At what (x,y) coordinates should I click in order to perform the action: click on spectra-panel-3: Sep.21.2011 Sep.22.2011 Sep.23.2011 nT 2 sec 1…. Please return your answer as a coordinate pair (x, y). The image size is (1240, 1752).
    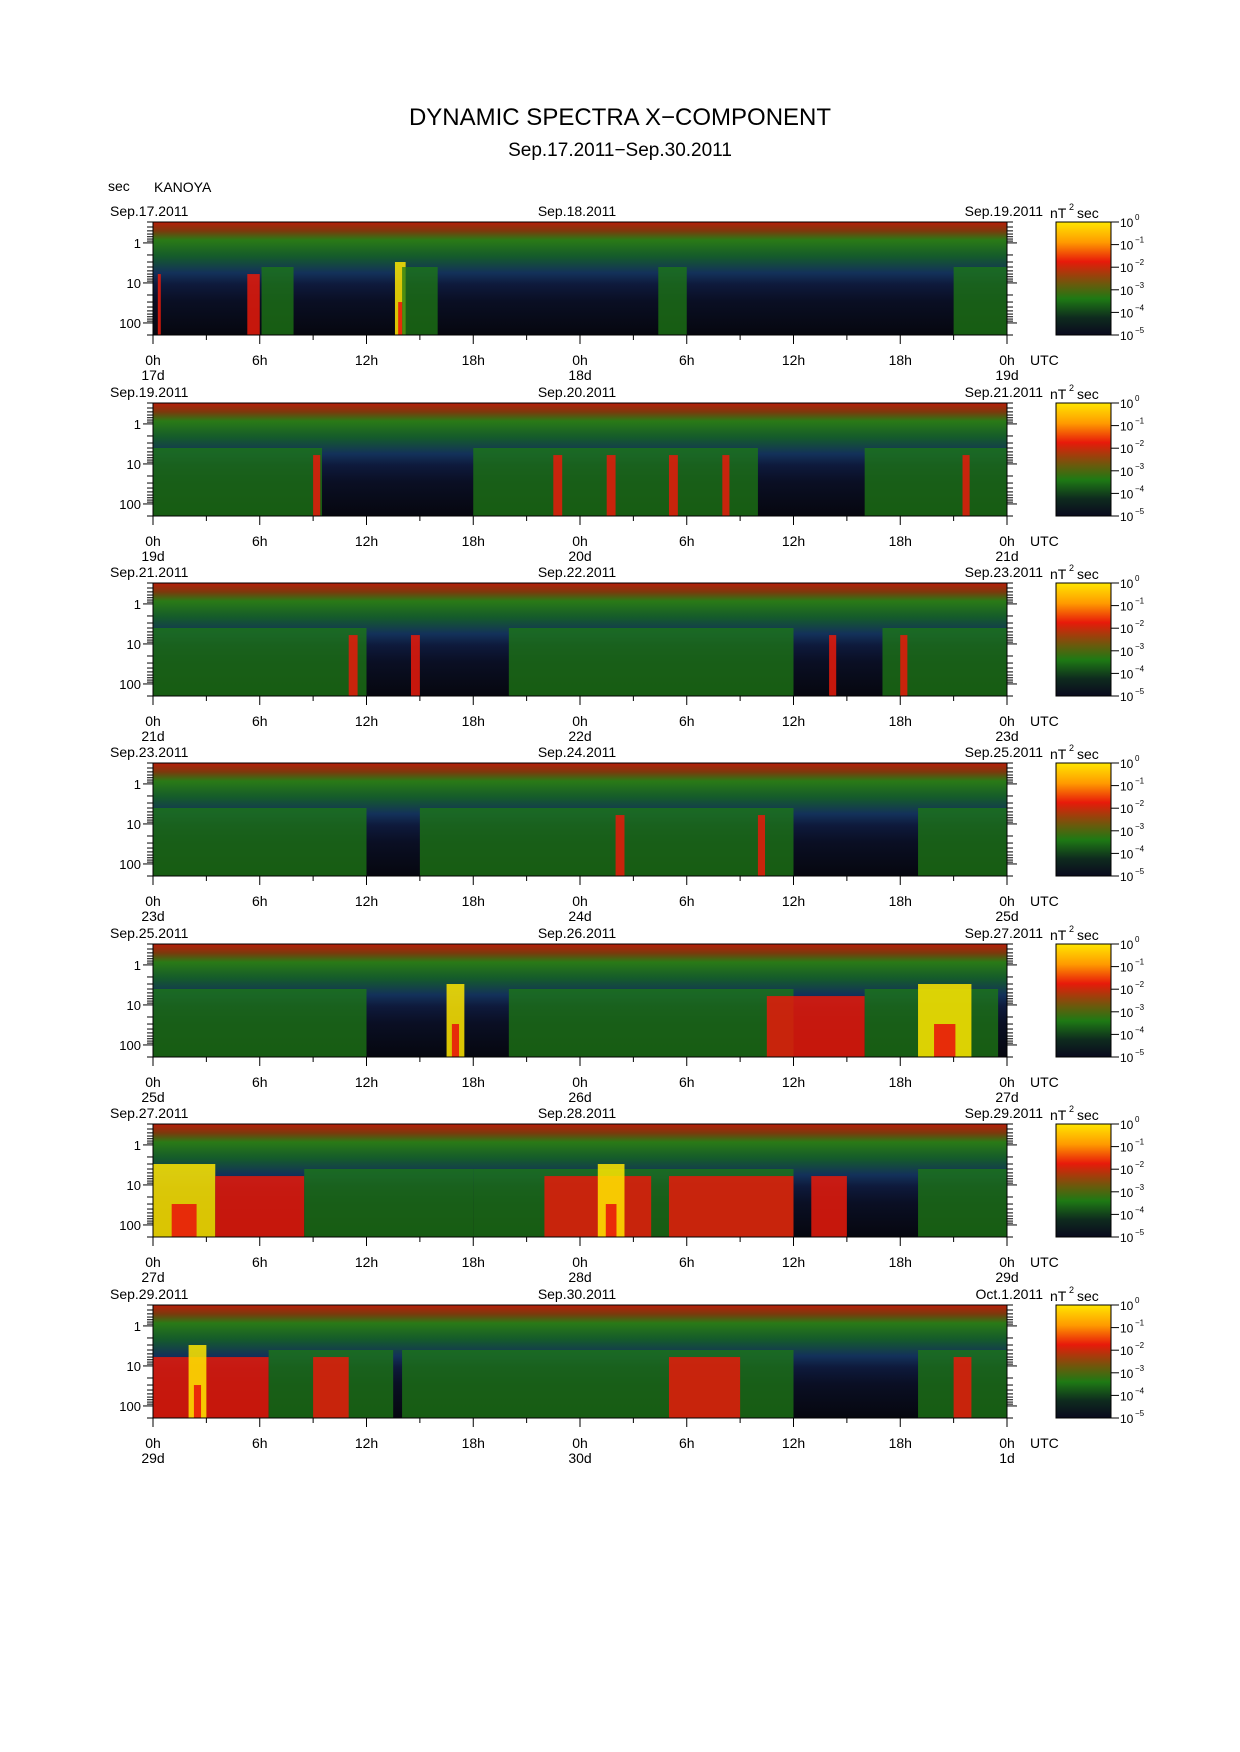
    Looking at the image, I should click on (627, 653).